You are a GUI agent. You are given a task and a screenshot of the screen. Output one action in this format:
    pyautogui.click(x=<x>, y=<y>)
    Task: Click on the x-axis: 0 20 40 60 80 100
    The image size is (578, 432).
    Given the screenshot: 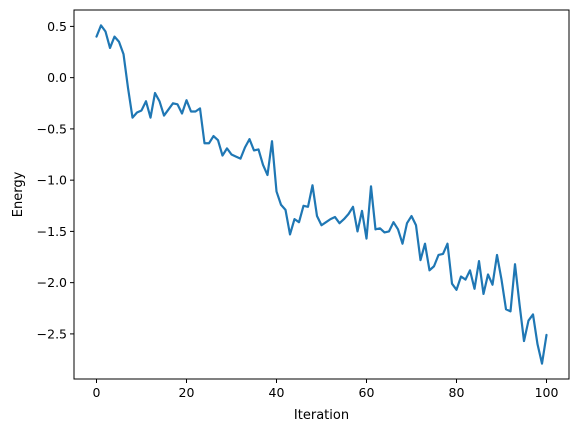 What is the action you would take?
    pyautogui.click(x=326, y=389)
    